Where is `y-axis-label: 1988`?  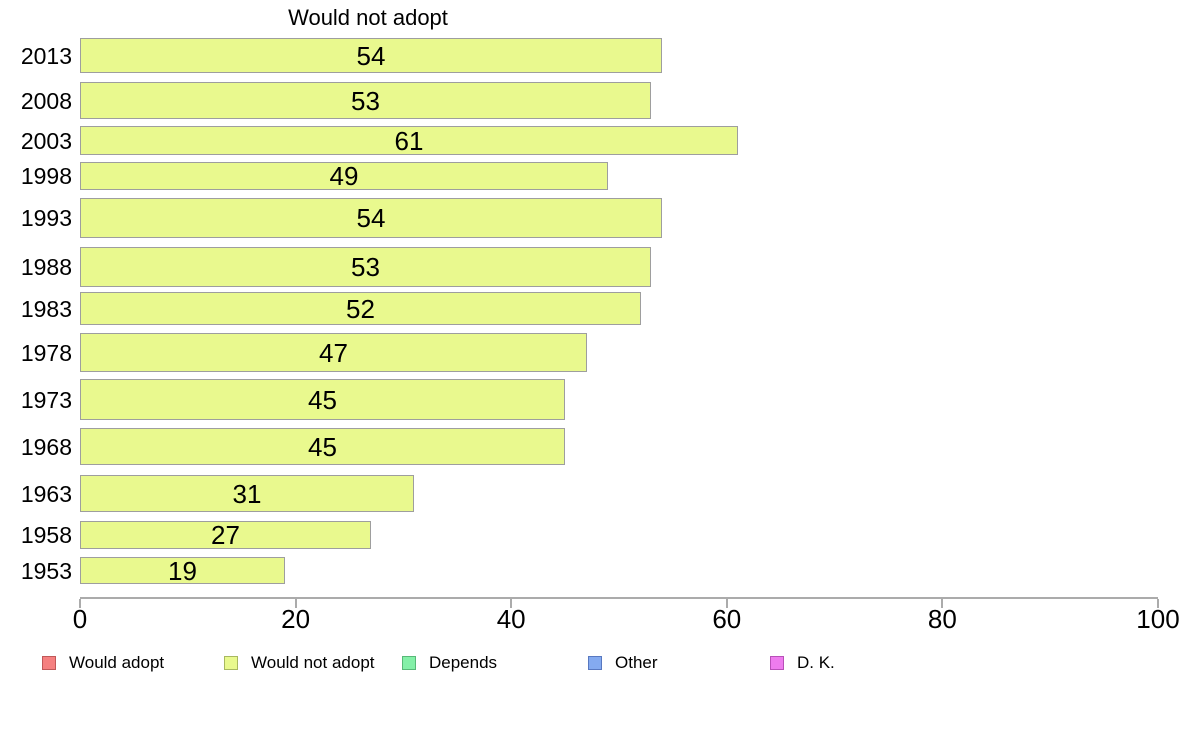
y-axis-label: 1988 is located at coordinates (46, 267).